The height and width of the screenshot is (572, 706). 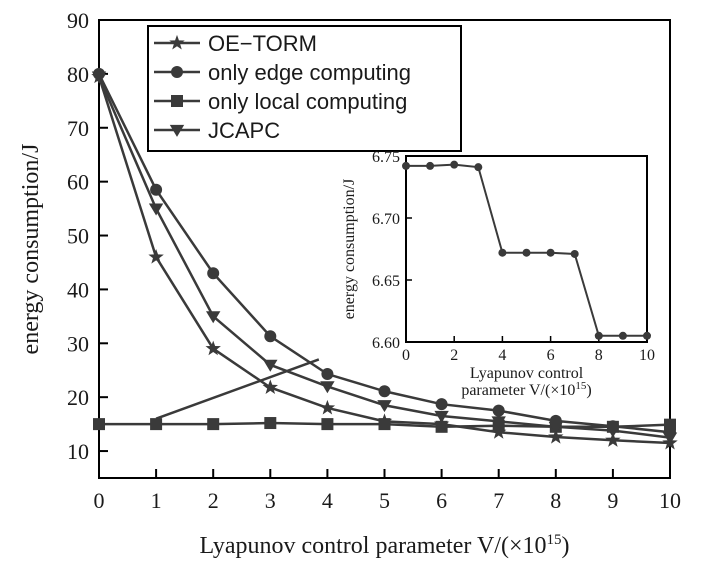 I want to click on x-tick-label: 3, so click(x=270, y=500).